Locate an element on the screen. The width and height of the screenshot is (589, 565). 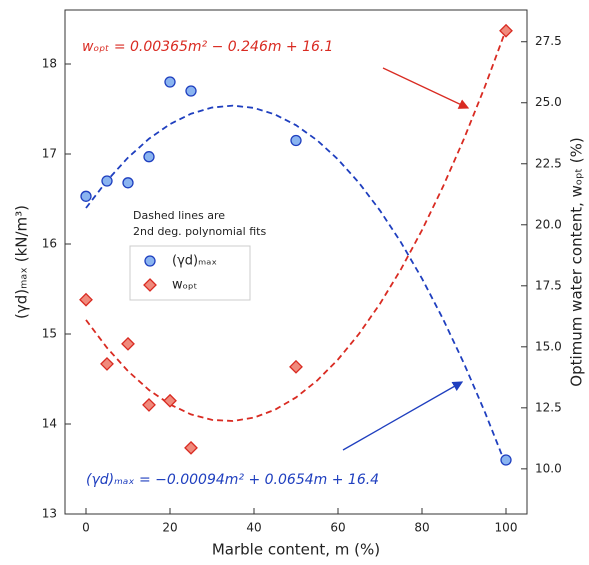
y-tick-label: 15 is located at coordinates (49, 334).